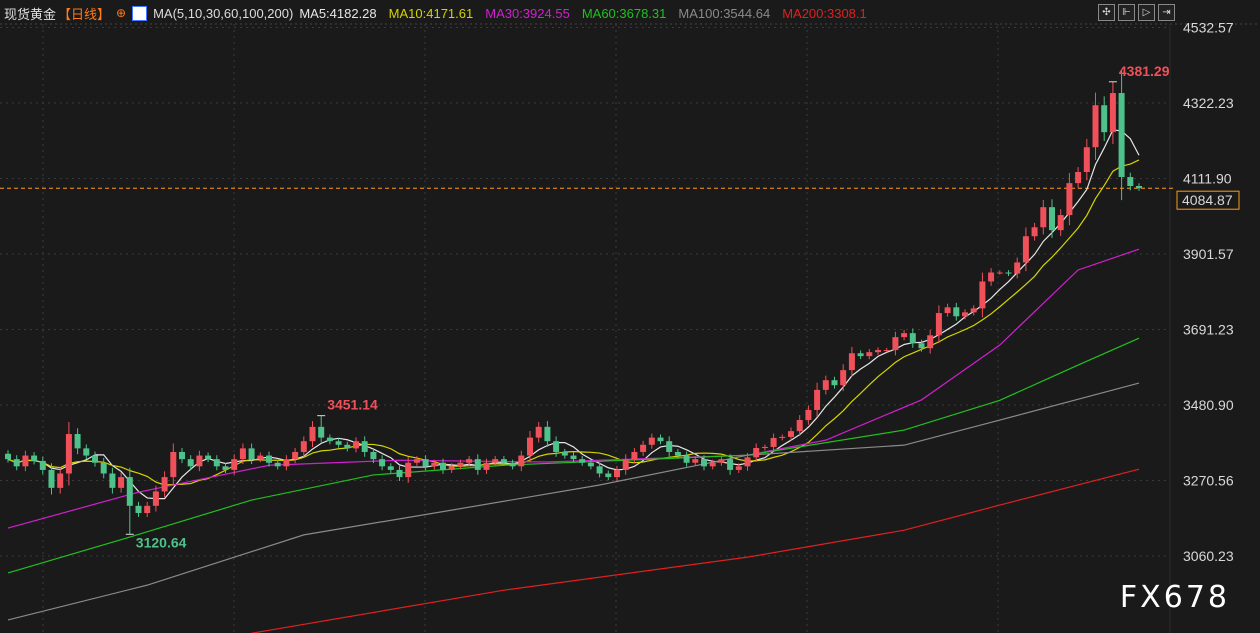 Image resolution: width=1260 pixels, height=633 pixels. Describe the element at coordinates (223, 13) in the screenshot. I see `ma-label: MA(5,10,30,60,100,200)` at that location.